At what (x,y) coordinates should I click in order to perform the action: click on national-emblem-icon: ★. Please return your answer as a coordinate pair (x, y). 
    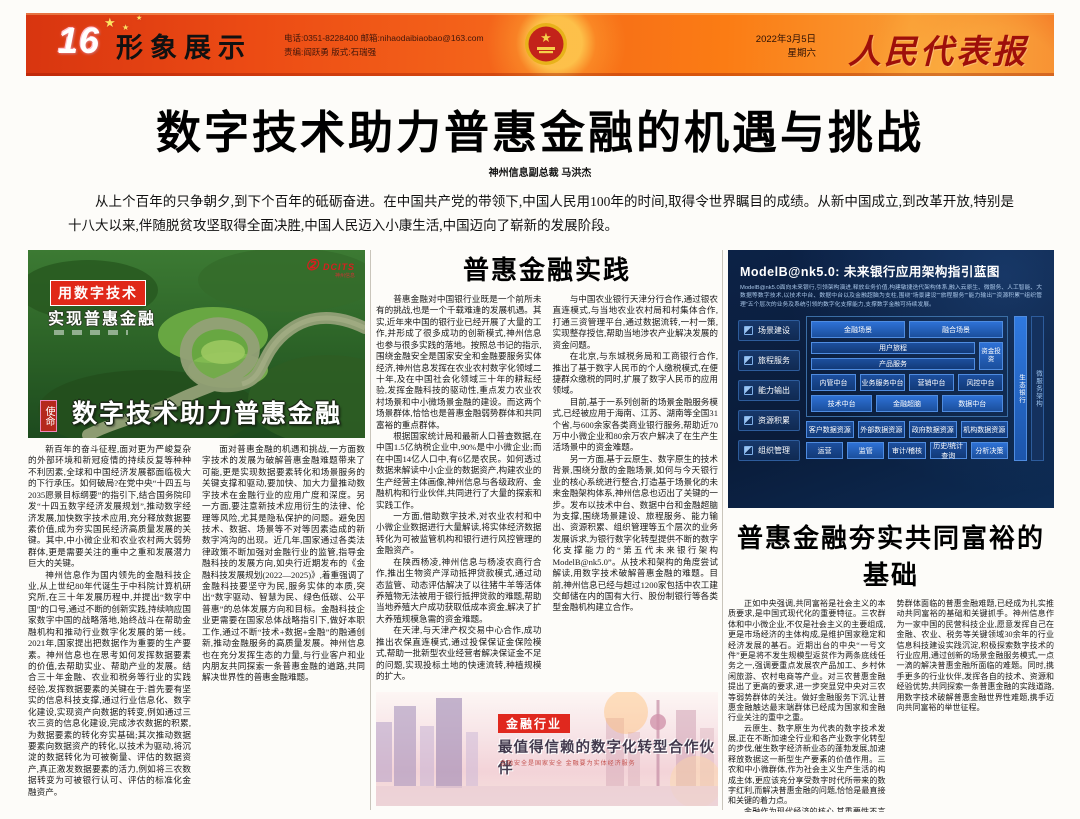
    Looking at the image, I should click on (546, 44).